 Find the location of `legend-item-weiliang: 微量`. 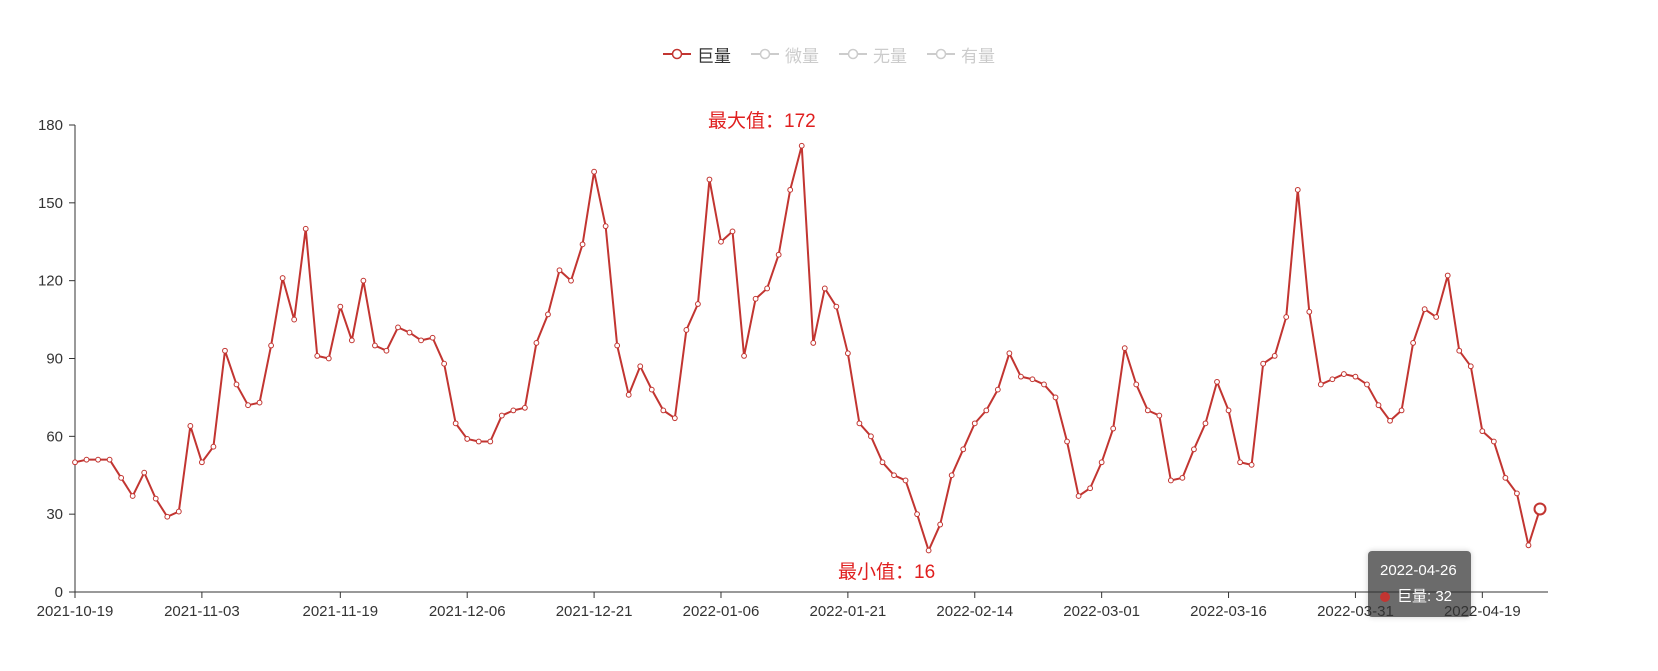

legend-item-weiliang: 微量 is located at coordinates (785, 54).